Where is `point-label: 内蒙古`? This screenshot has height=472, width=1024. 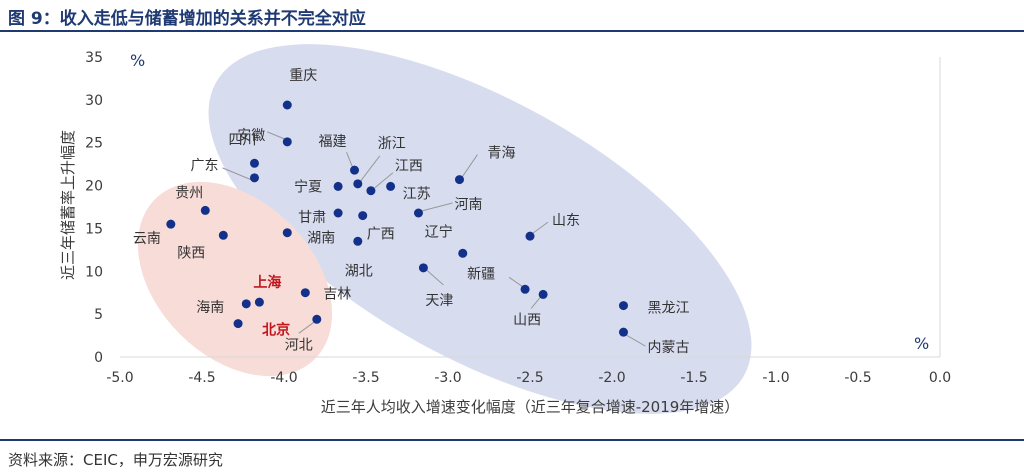 point-label: 内蒙古 is located at coordinates (668, 348).